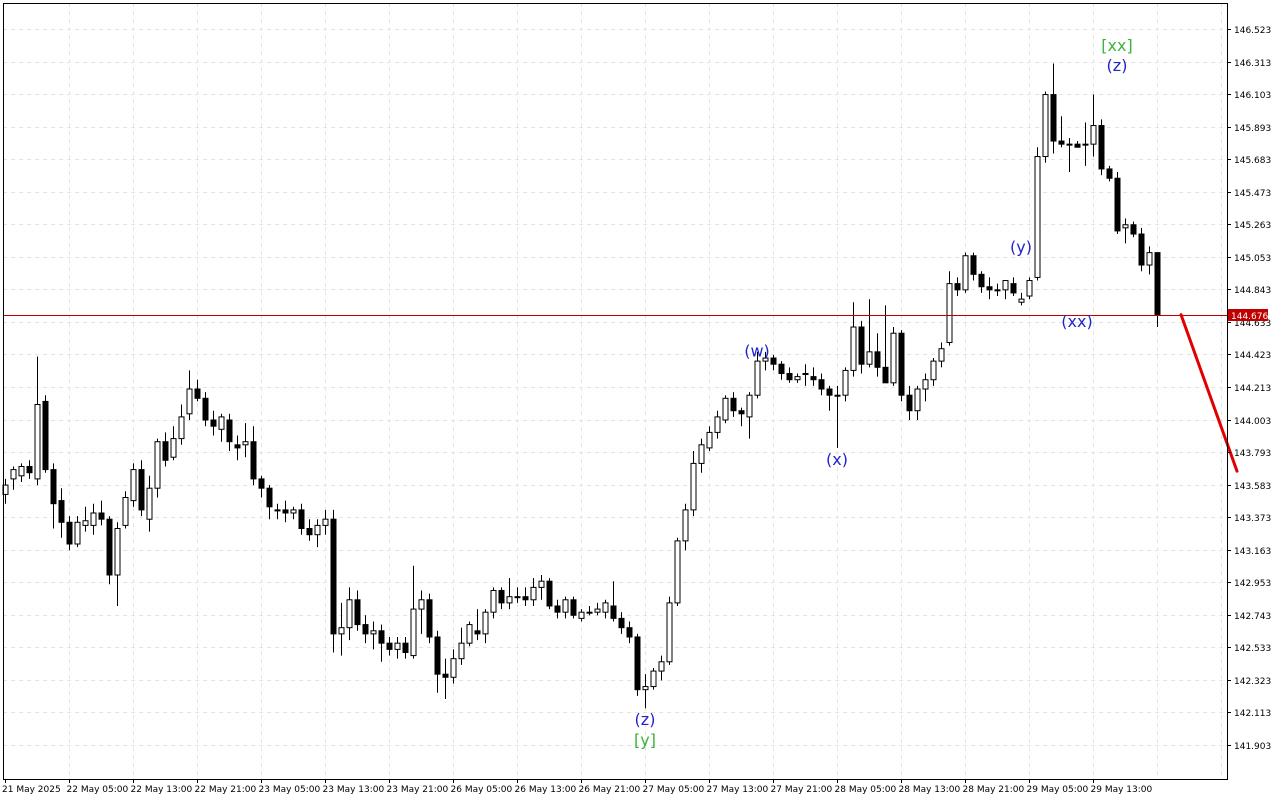 This screenshot has width=1280, height=800. I want to click on y-tick-label: 145.053, so click(1252, 259).